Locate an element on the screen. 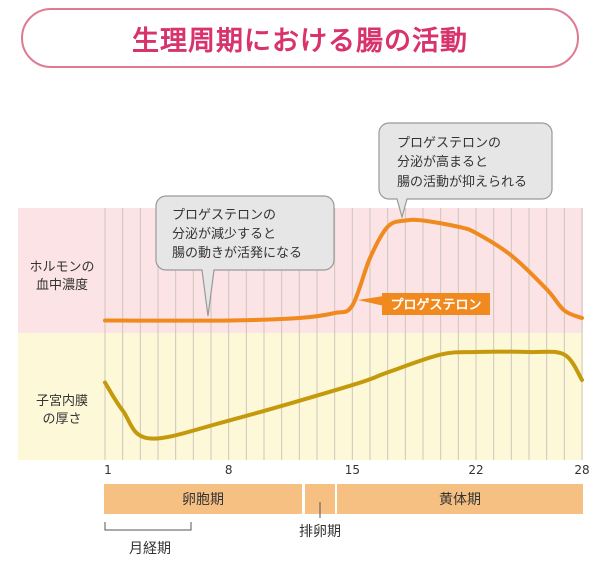  series-label: プロゲステロン is located at coordinates (435, 305).